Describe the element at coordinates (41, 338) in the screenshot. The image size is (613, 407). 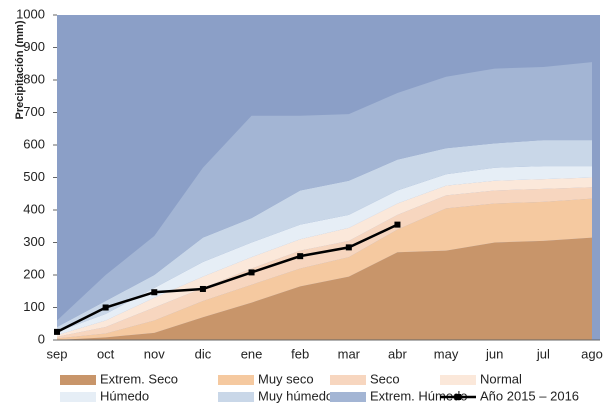
I see `y-tick-label: 0` at that location.